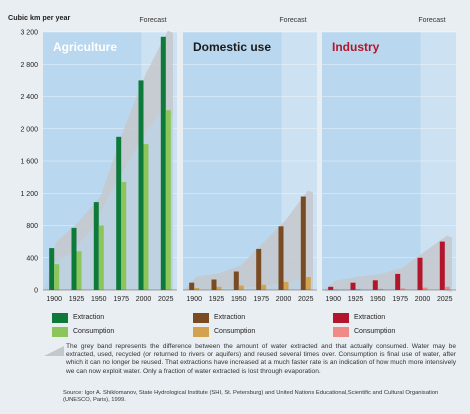  What do you see at coordinates (29, 65) in the screenshot?
I see `y-tick-label: 2 800` at bounding box center [29, 65].